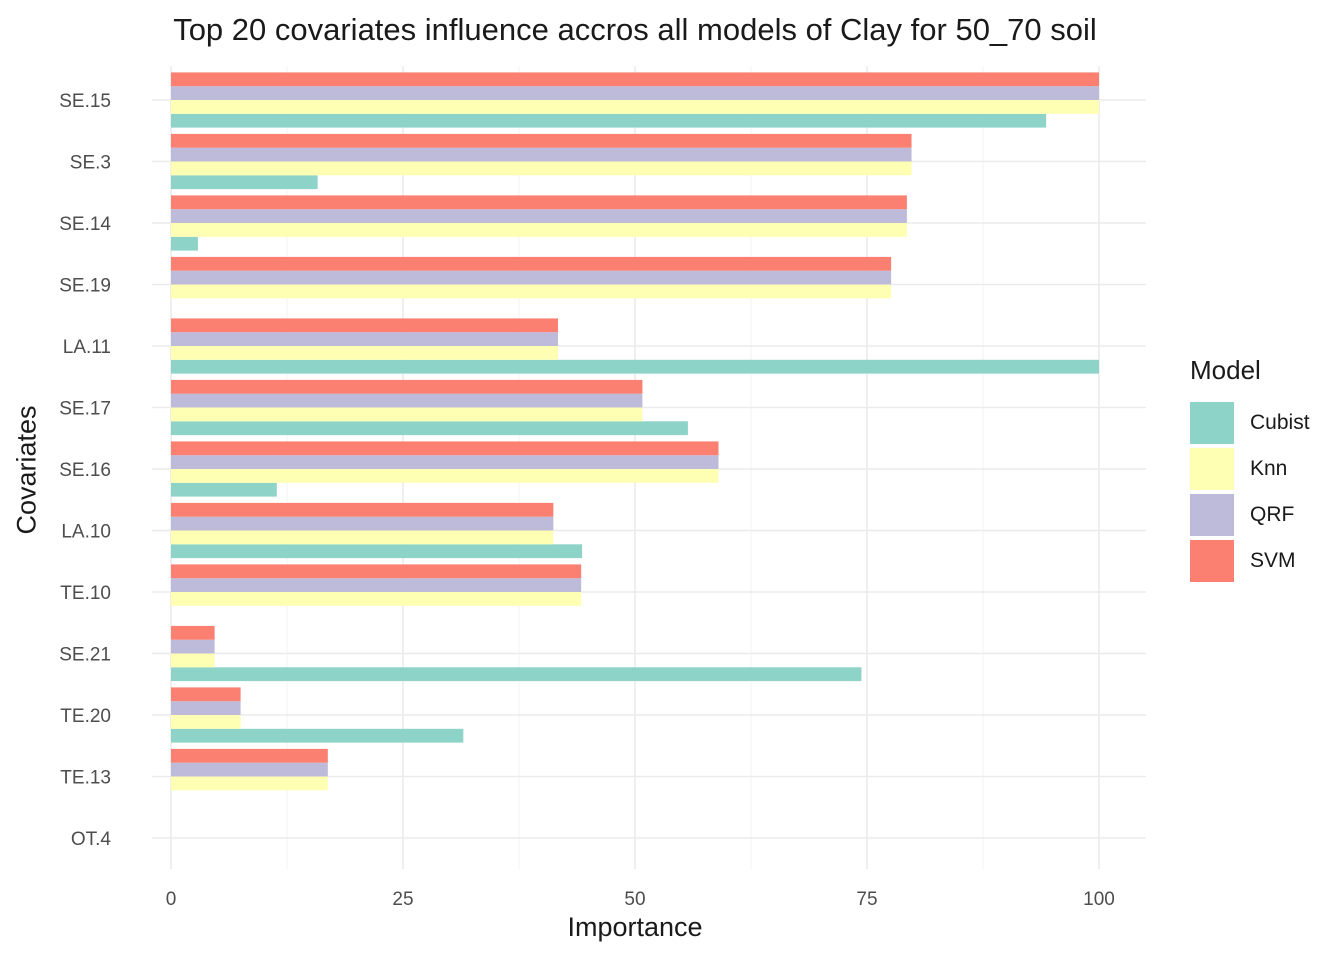 The height and width of the screenshot is (960, 1344). Describe the element at coordinates (26, 470) in the screenshot. I see `y-axis-label: Covariates` at that location.